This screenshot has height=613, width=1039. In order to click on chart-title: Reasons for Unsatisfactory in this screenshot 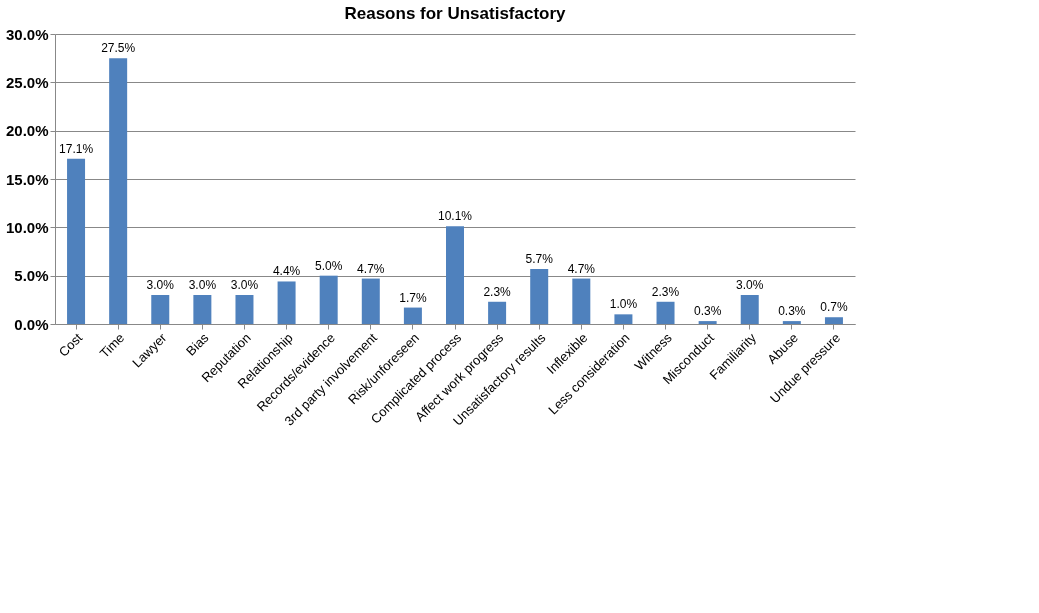, I will do `click(455, 13)`.